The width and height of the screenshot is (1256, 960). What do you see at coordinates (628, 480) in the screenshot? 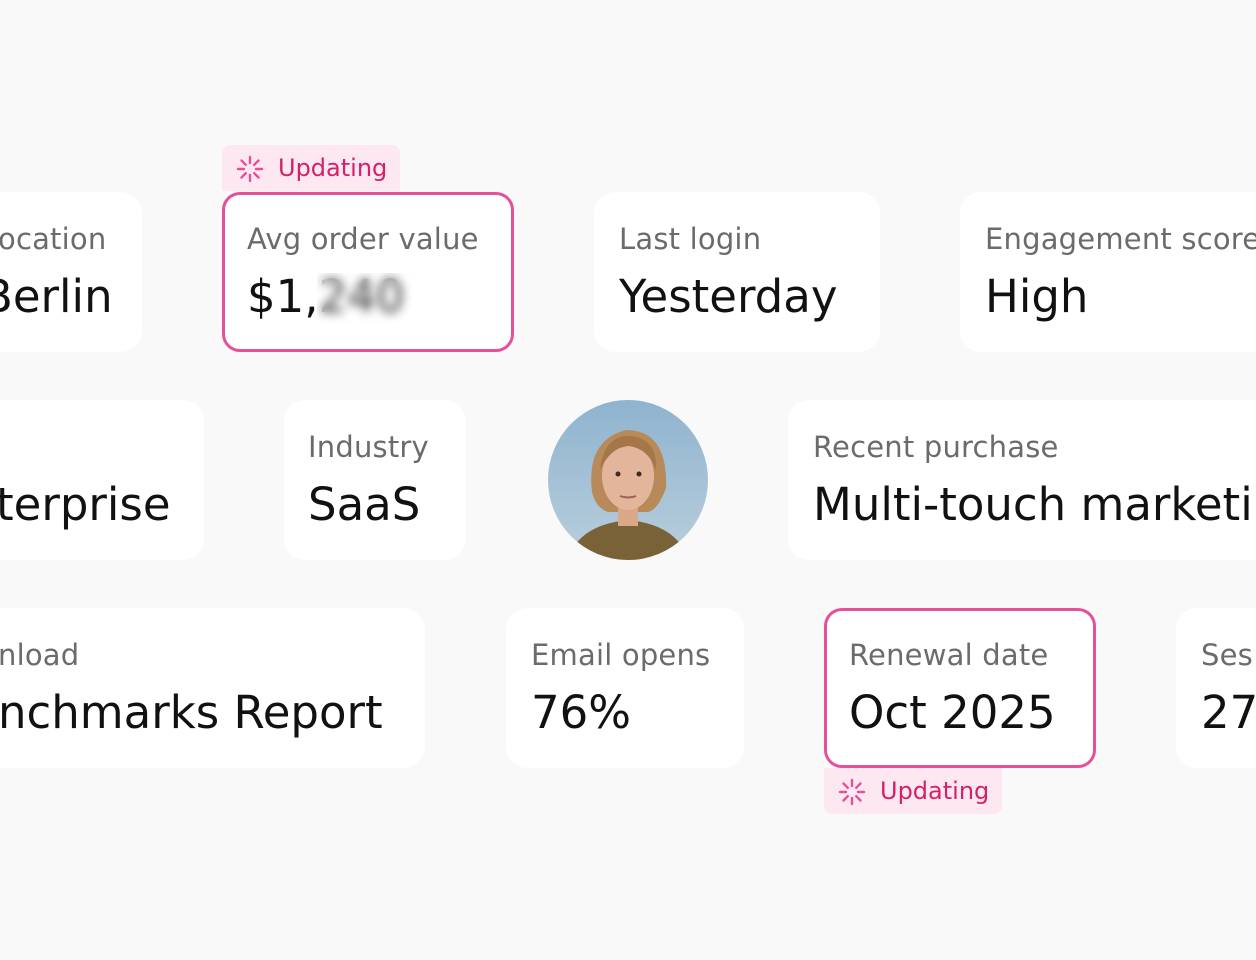
I see `avatar` at bounding box center [628, 480].